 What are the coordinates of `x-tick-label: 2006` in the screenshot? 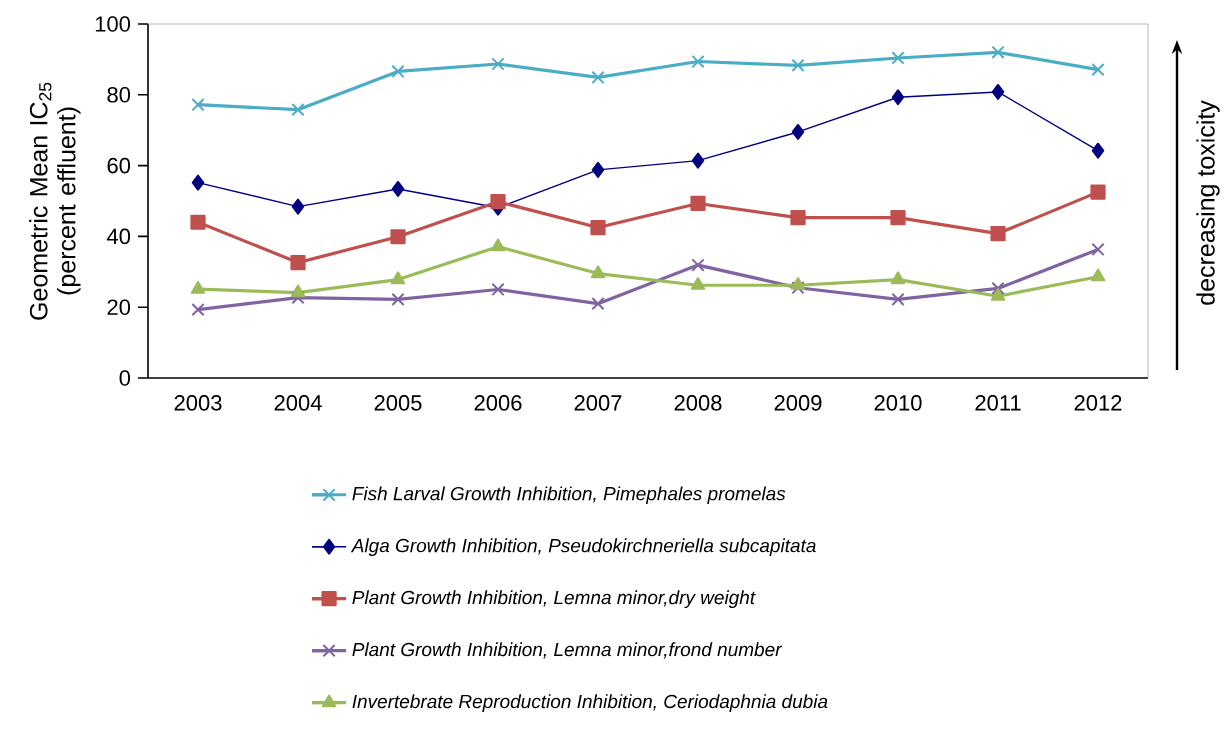 It's located at (498, 403).